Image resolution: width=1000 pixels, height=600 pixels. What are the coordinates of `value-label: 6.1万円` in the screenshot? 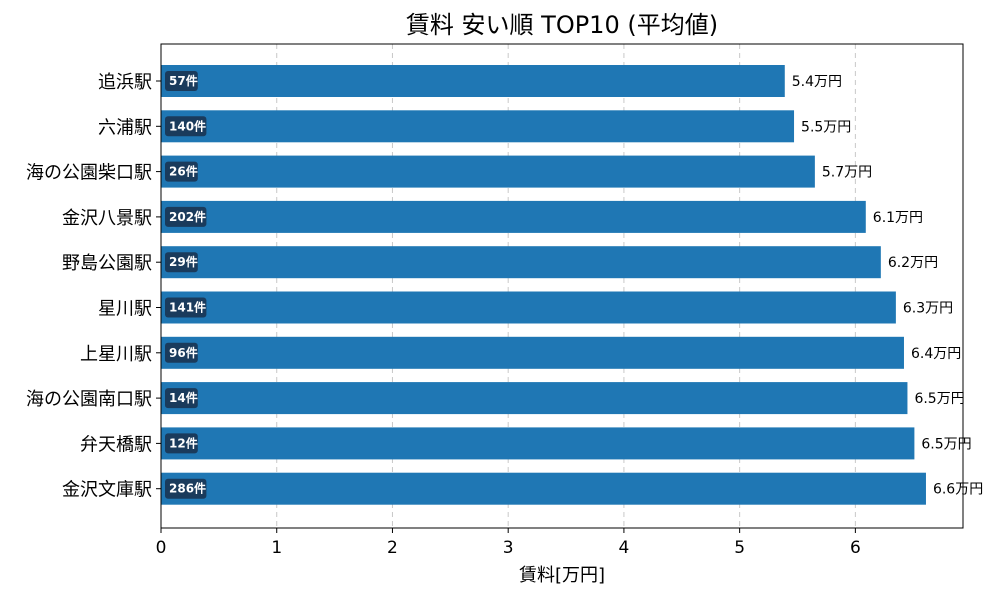 It's located at (898, 218).